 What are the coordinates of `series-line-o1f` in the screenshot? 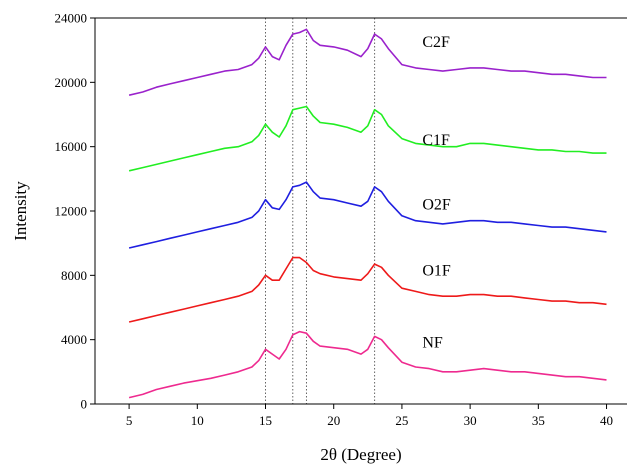 It's located at (367, 289).